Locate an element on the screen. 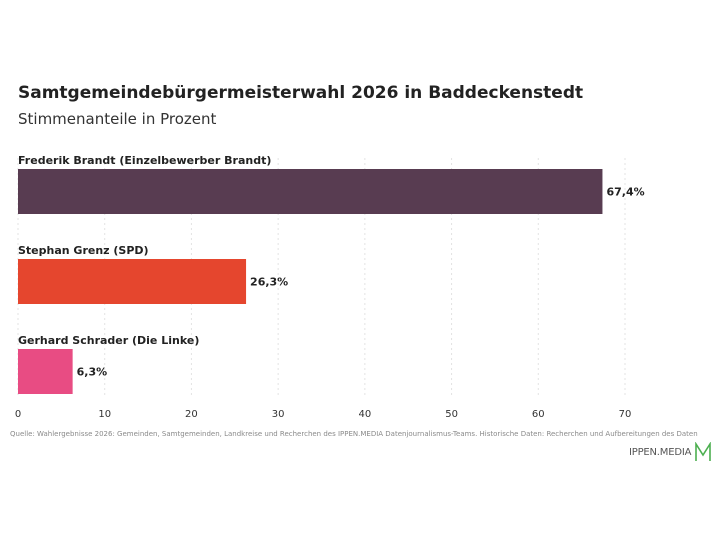  ippen-media-logo: IPPEN.MEDIA is located at coordinates (670, 452).